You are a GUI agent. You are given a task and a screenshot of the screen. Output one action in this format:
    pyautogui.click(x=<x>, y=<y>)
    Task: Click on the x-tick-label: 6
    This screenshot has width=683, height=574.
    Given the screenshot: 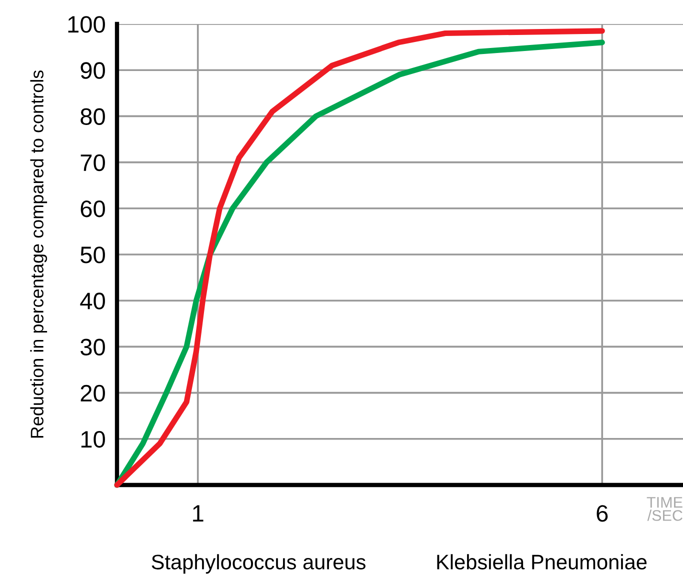 What is the action you would take?
    pyautogui.click(x=602, y=513)
    